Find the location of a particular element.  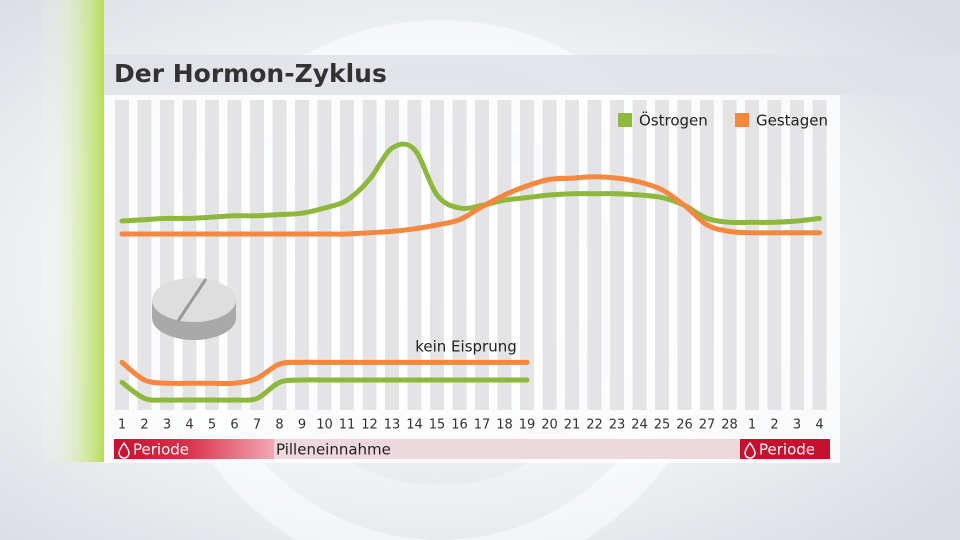

title-band is located at coordinates (532, 75).